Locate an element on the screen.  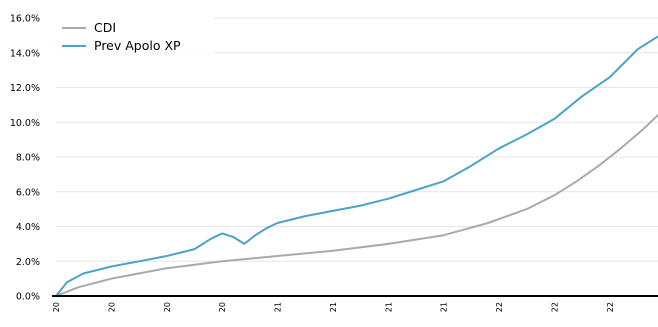
y-tick-label: 2.0% is located at coordinates (28, 262).